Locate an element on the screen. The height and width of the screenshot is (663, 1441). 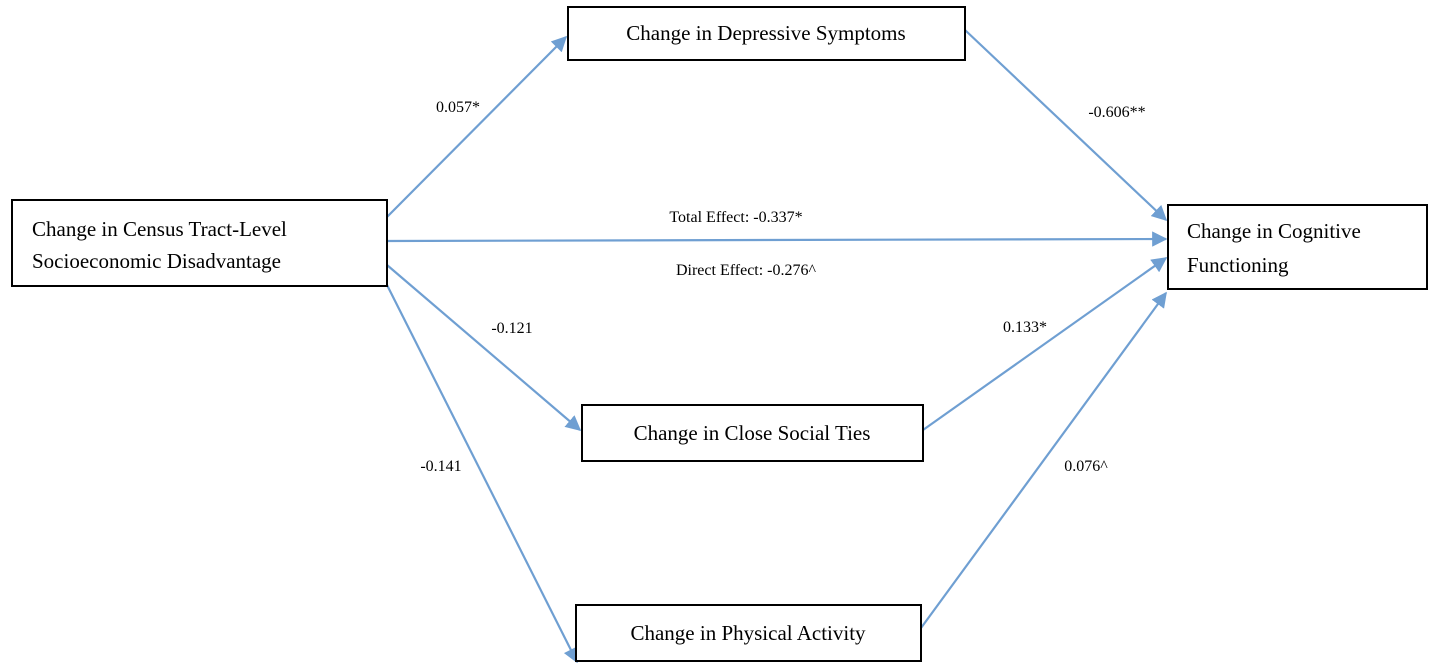
node-label: Change in Cognitive is located at coordinates (1274, 231).